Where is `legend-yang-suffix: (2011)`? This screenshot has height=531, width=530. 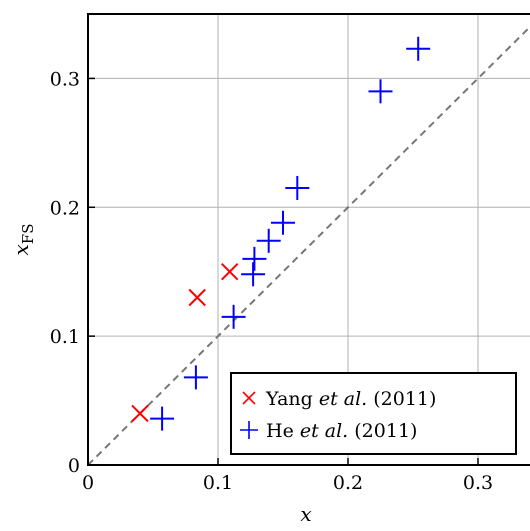 legend-yang-suffix: (2011) is located at coordinates (401, 399).